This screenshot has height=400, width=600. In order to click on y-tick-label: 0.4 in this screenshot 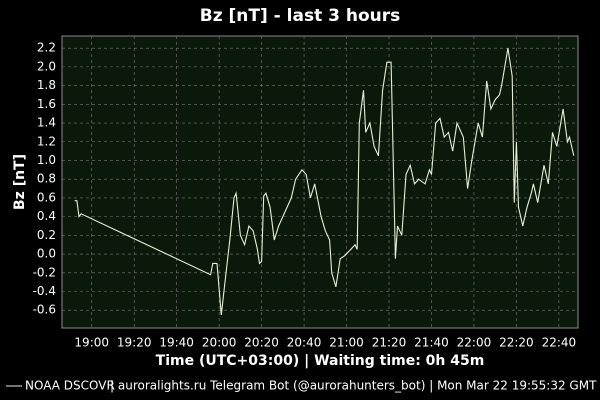, I will do `click(46, 216)`.